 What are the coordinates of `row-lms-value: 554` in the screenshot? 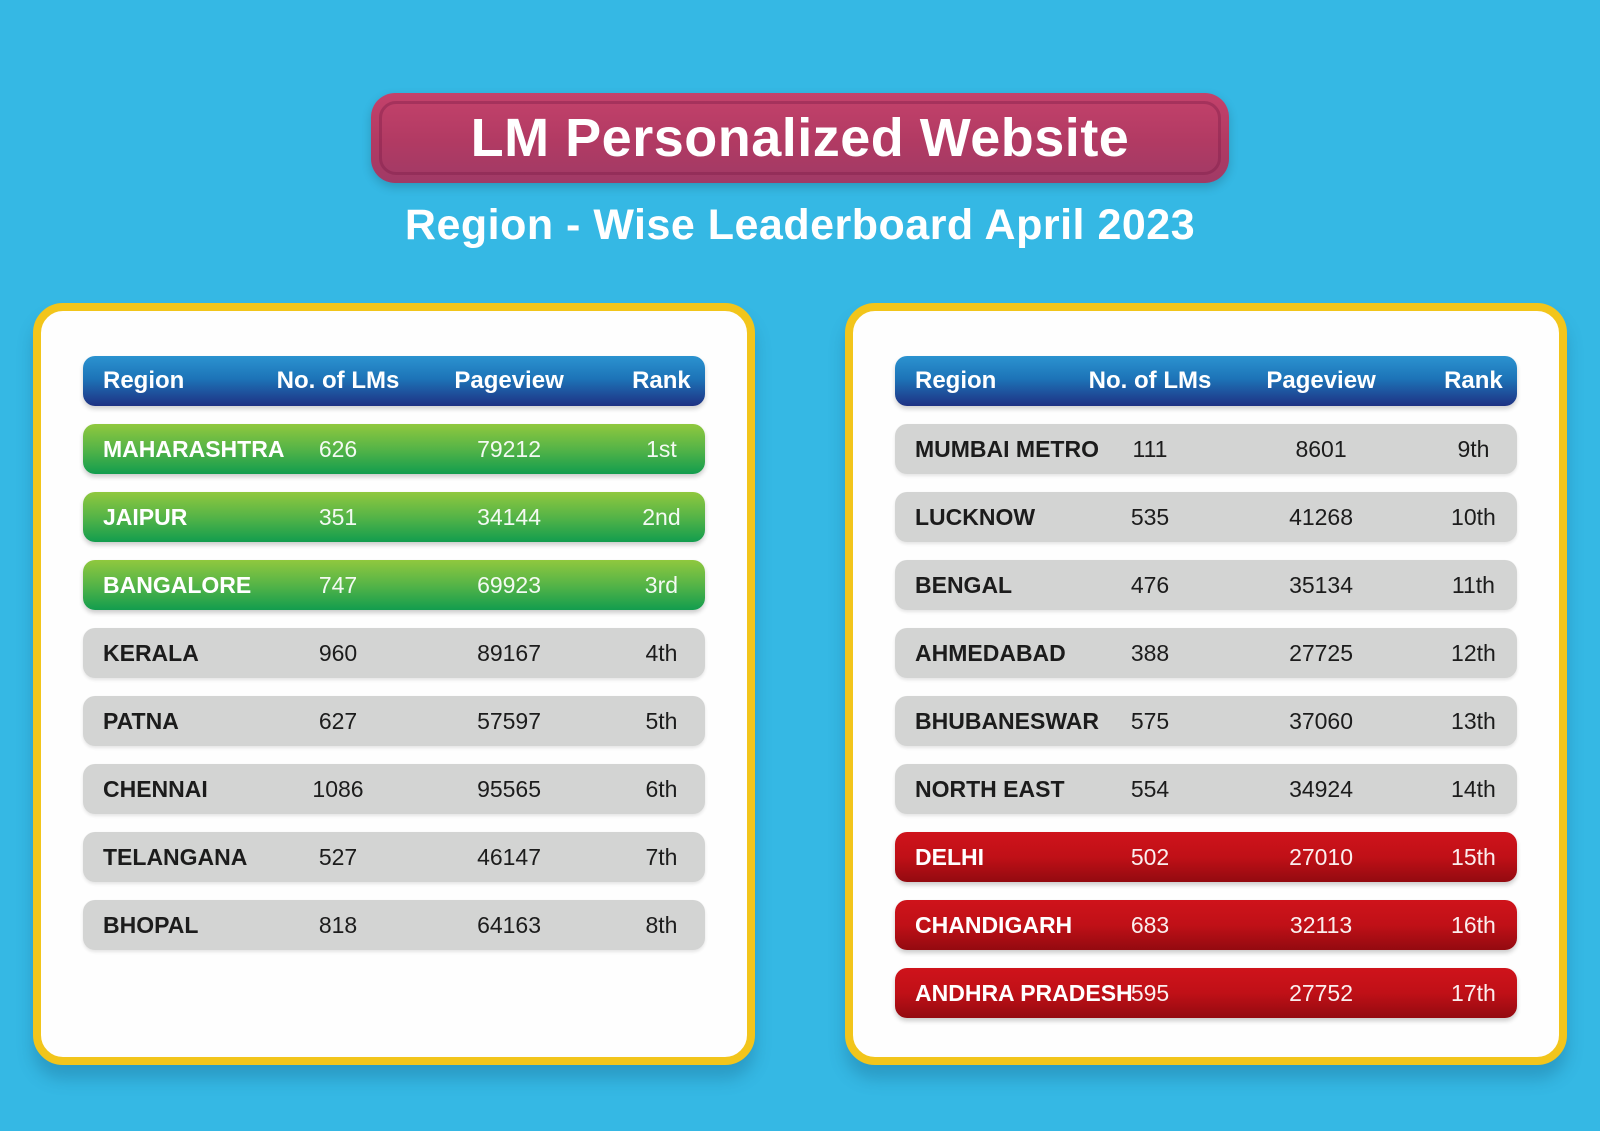 It's located at (1150, 788).